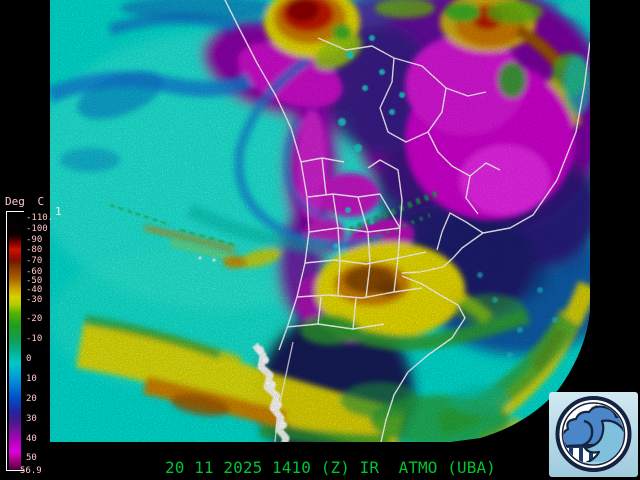 The image size is (640, 480). I want to click on scale-label: 20, so click(31, 399).